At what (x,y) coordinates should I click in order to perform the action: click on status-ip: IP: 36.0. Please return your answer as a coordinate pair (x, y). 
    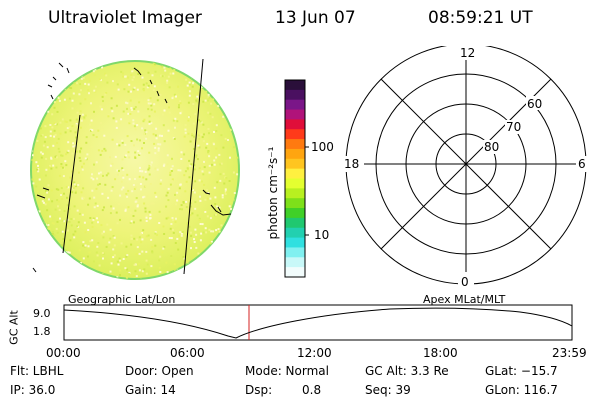
    Looking at the image, I should click on (33, 390).